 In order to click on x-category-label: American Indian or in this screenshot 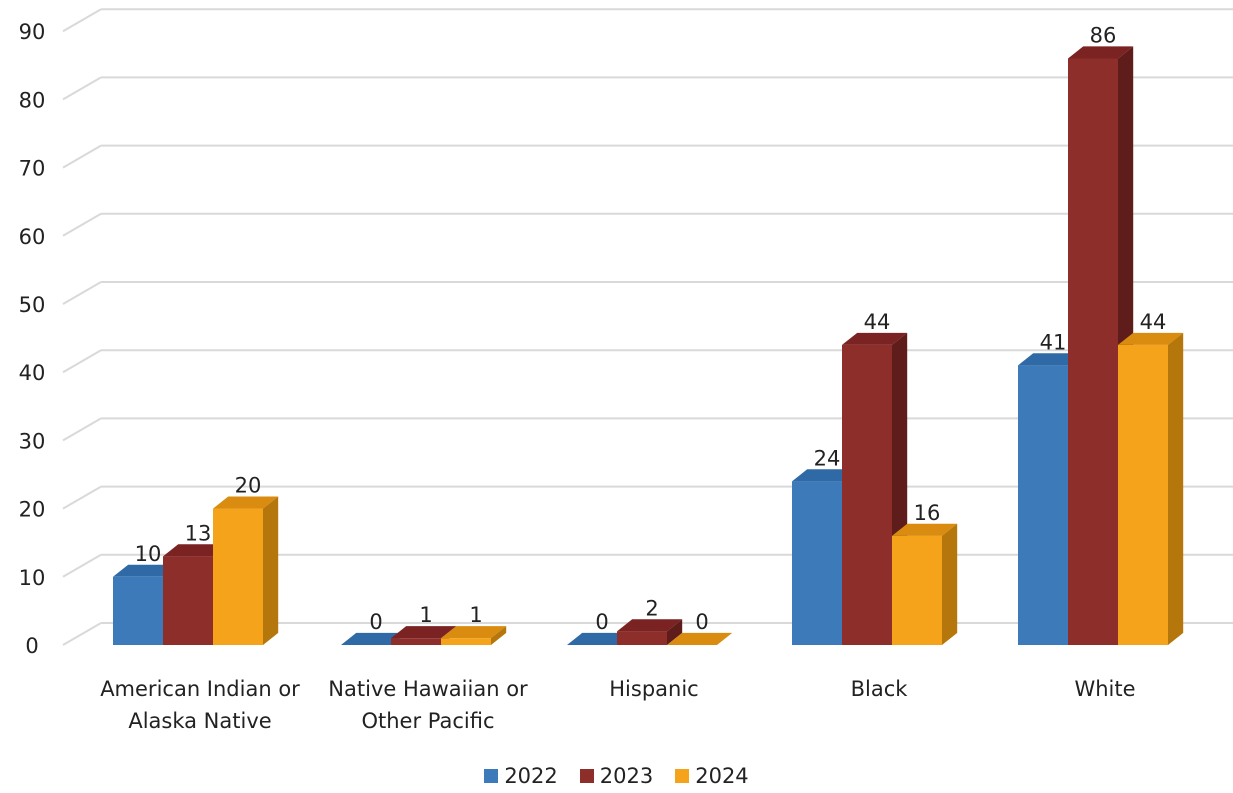, I will do `click(200, 689)`.